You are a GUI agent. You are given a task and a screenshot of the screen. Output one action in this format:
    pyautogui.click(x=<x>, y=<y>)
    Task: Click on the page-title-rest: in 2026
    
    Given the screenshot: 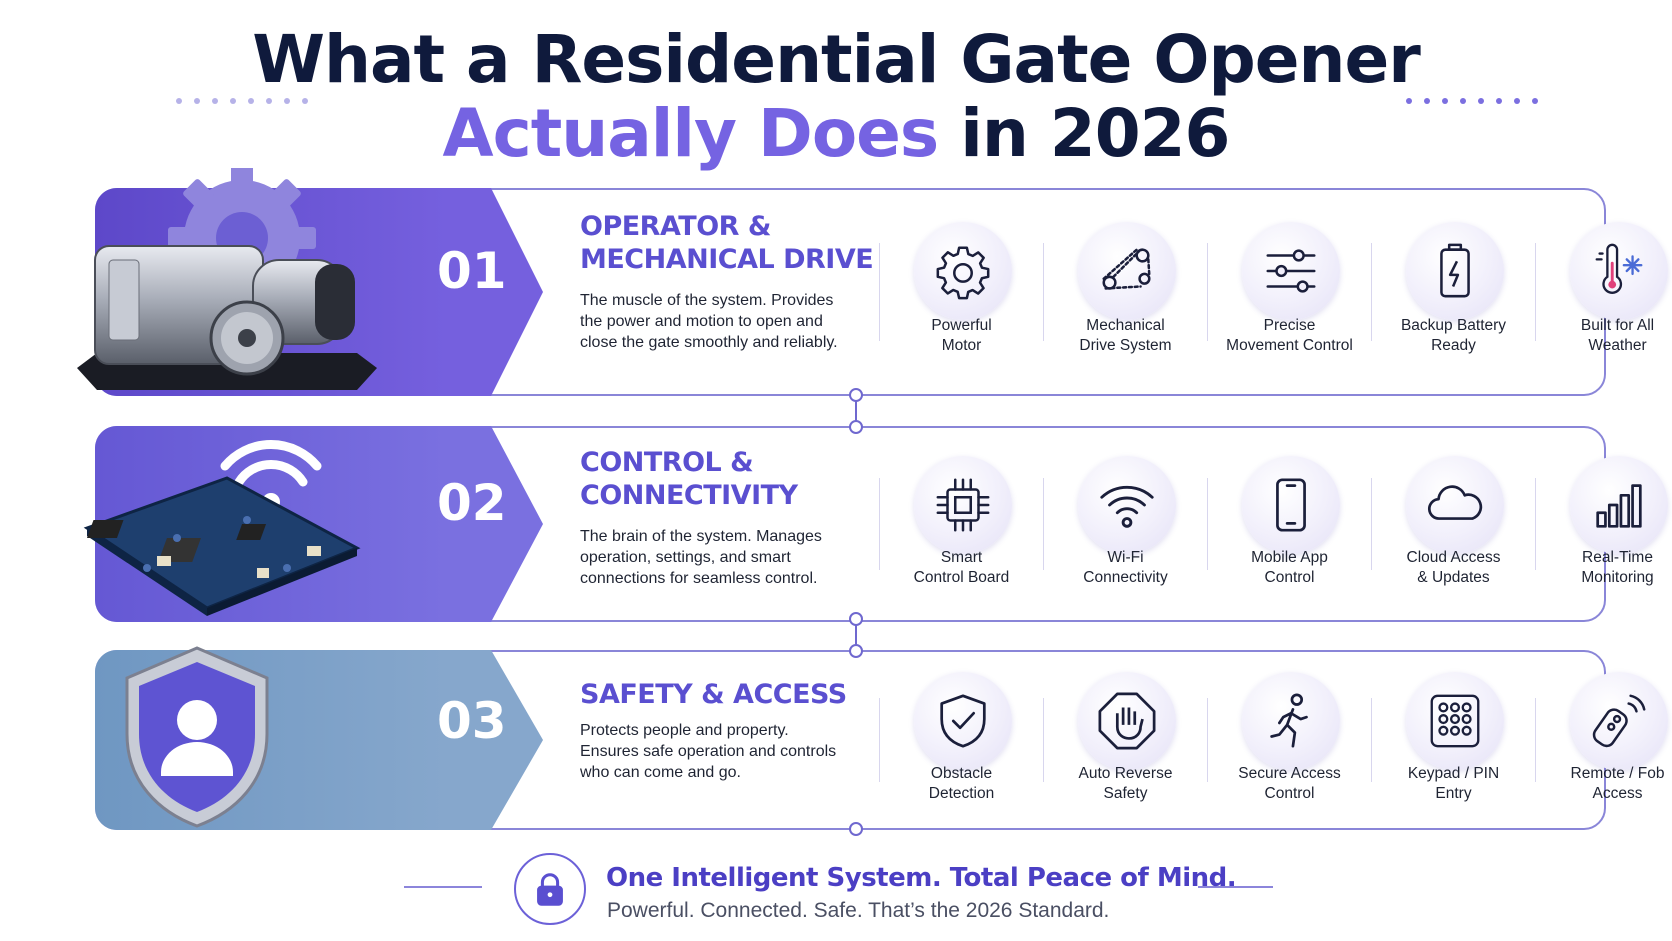 What is the action you would take?
    pyautogui.click(x=1084, y=133)
    